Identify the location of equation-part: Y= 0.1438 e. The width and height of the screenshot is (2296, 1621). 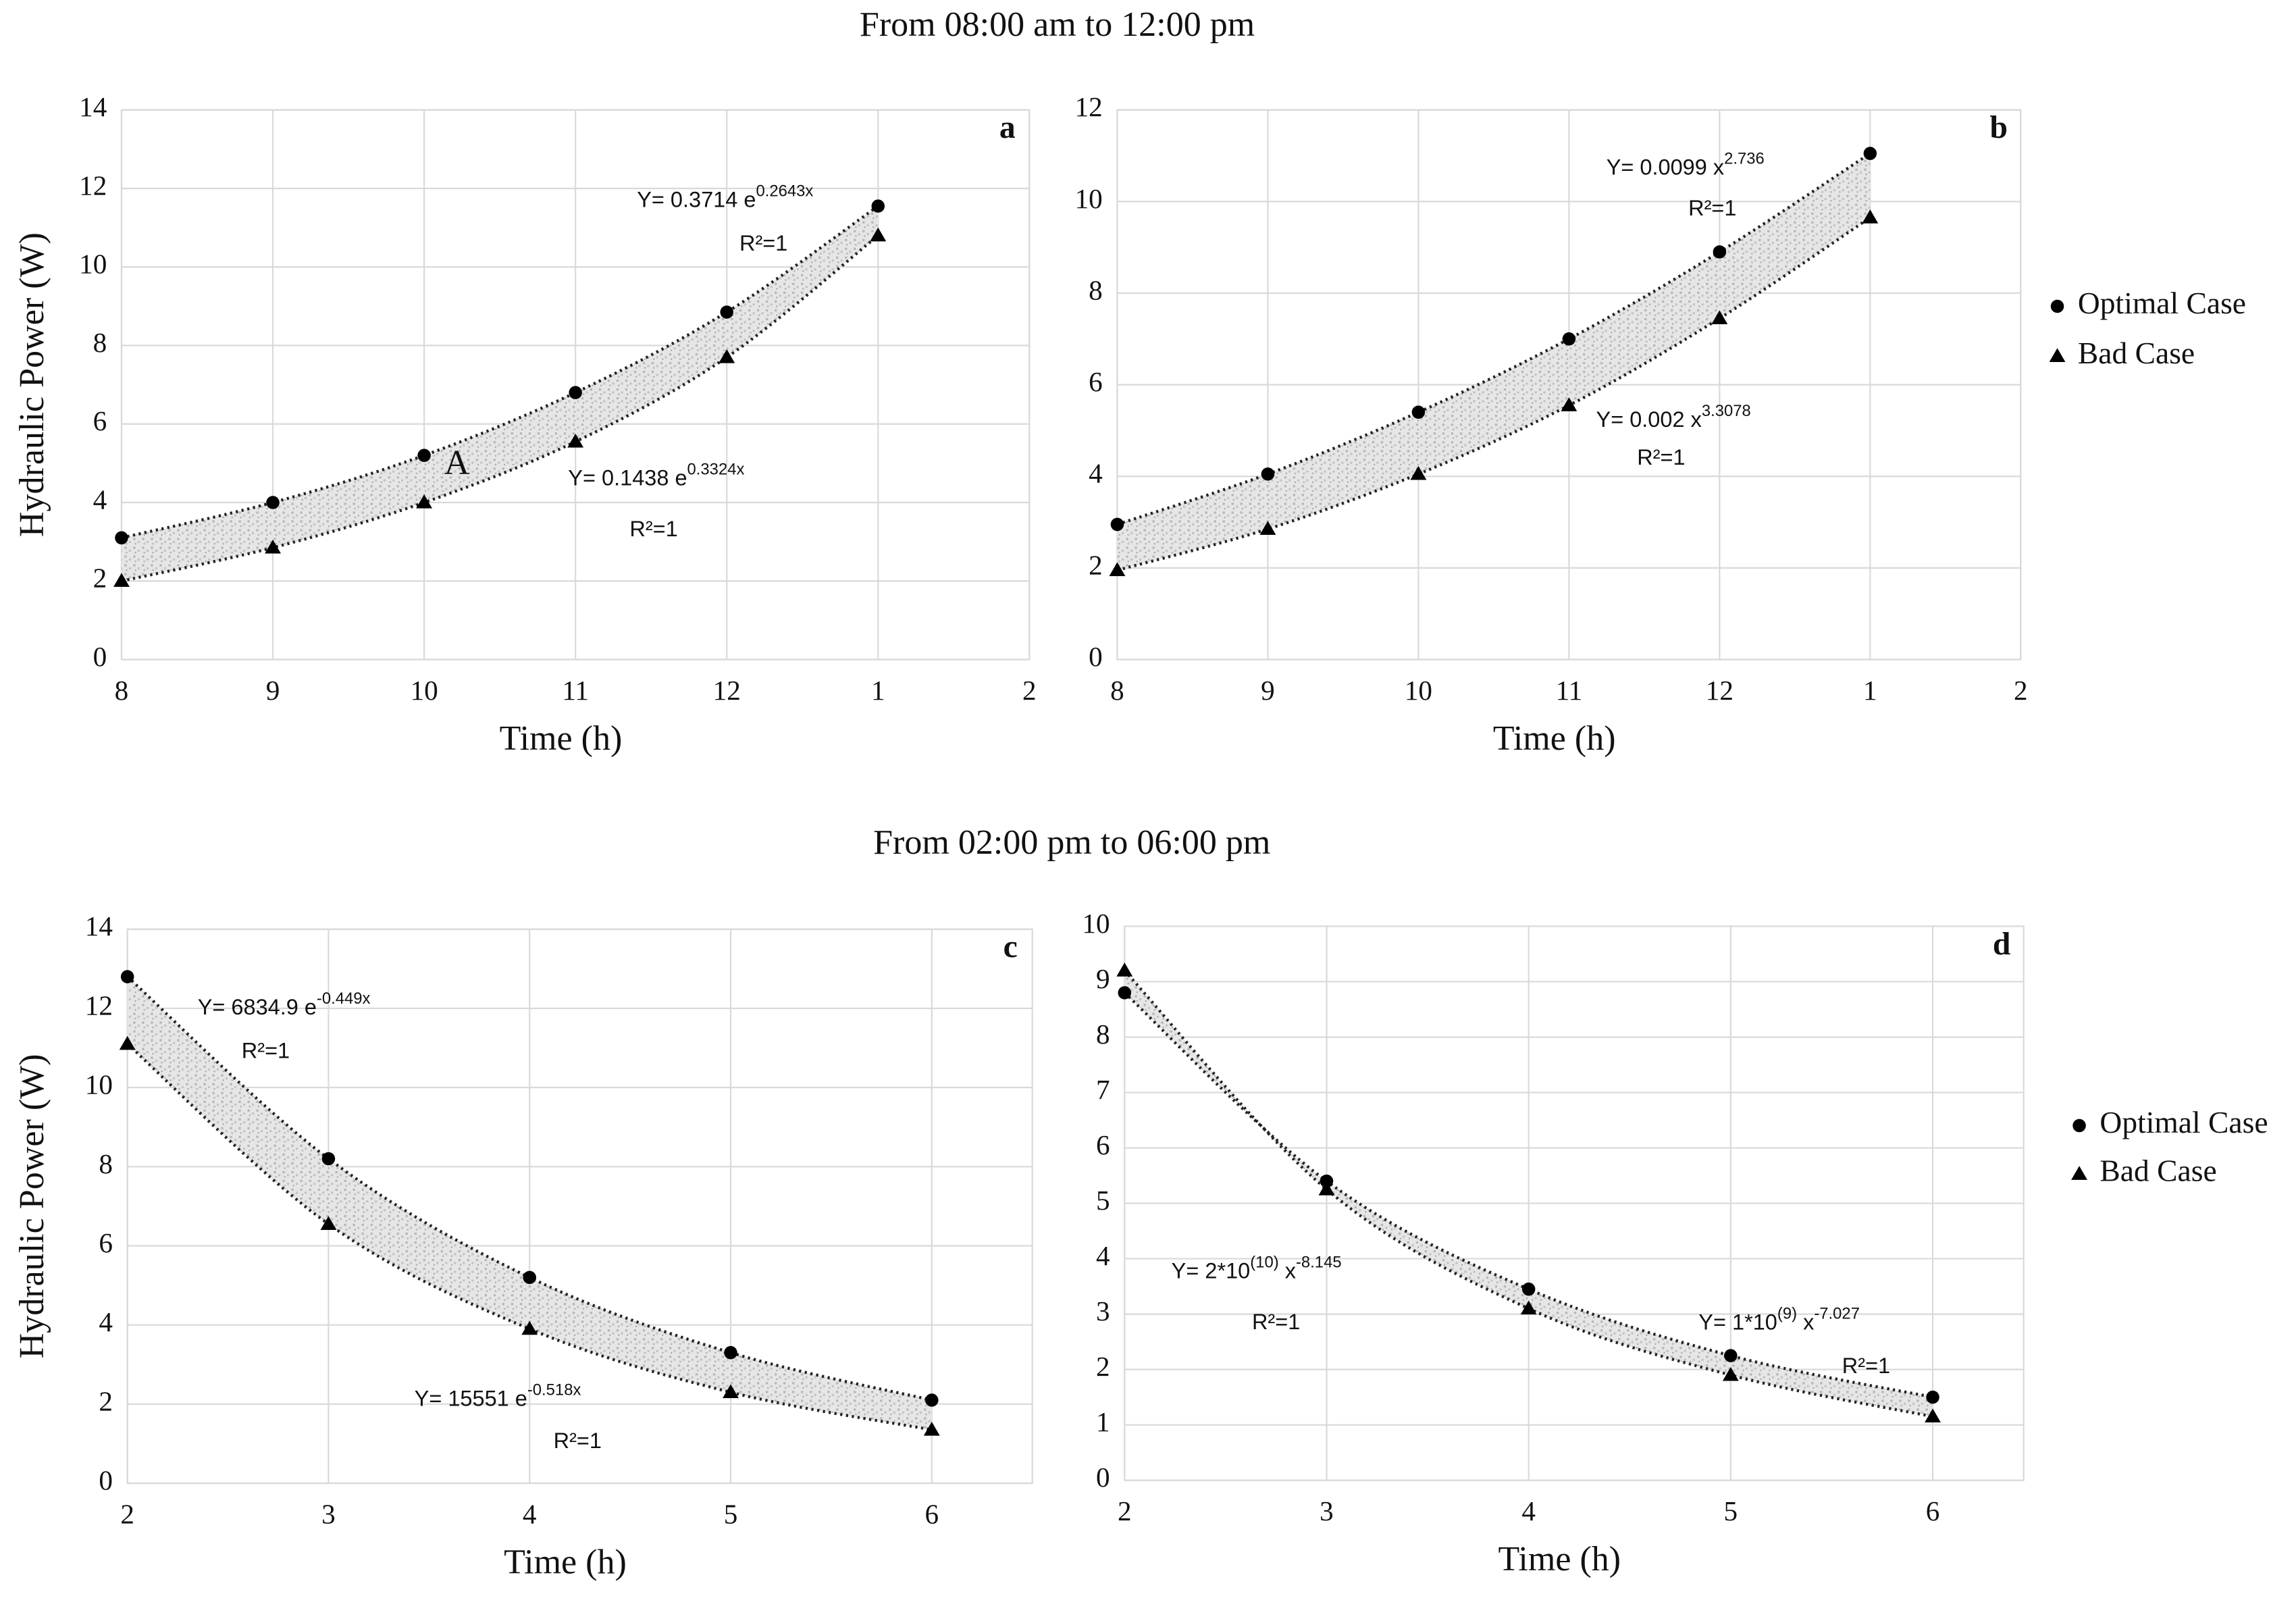
(627, 477).